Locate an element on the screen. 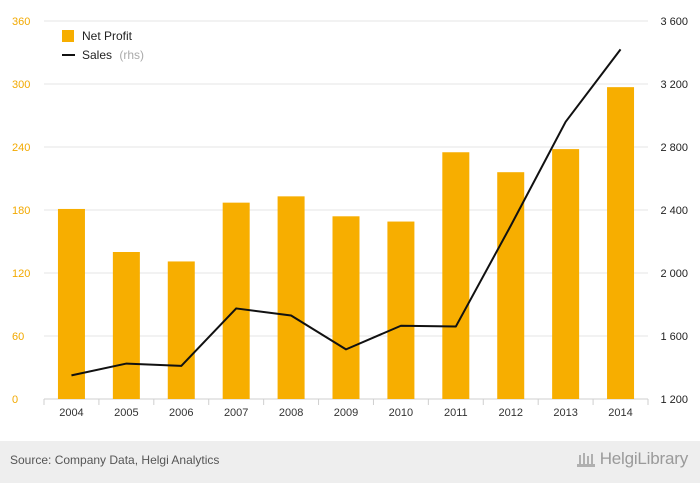 This screenshot has width=700, height=483. left-tick-label: 300 is located at coordinates (21, 85).